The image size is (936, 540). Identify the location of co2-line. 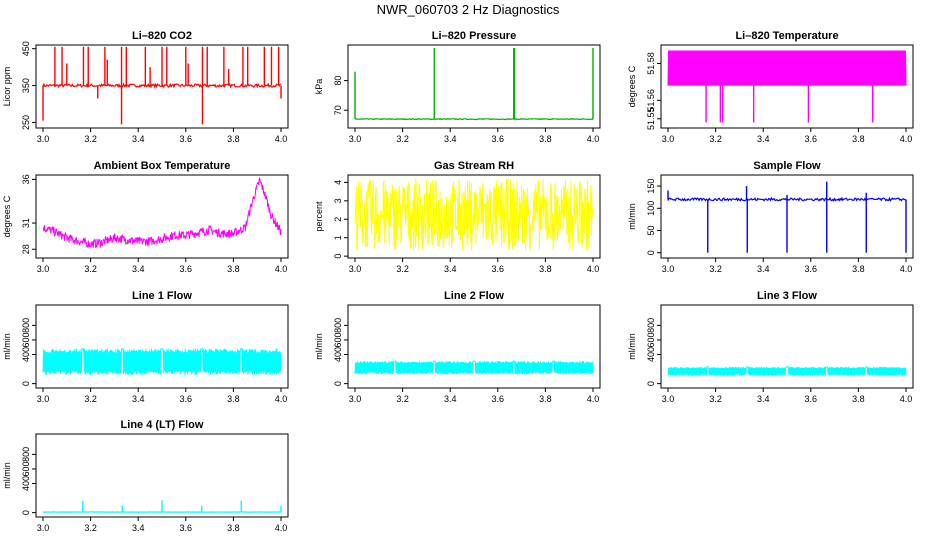
(162, 85).